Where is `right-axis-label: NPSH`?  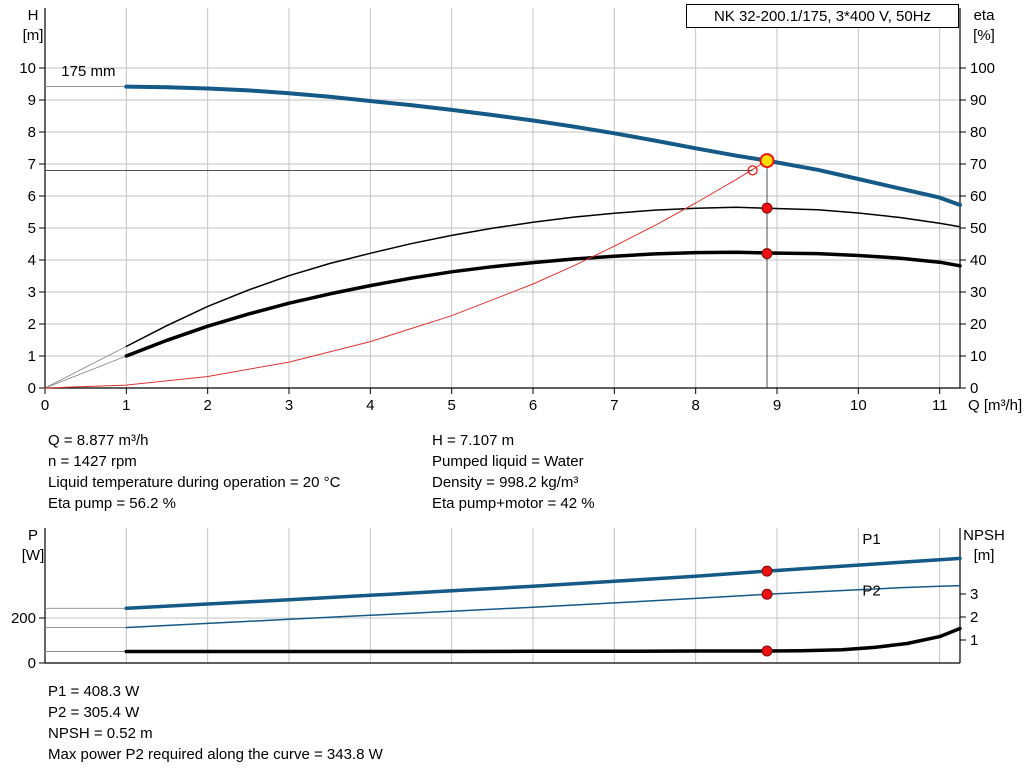 right-axis-label: NPSH is located at coordinates (984, 535).